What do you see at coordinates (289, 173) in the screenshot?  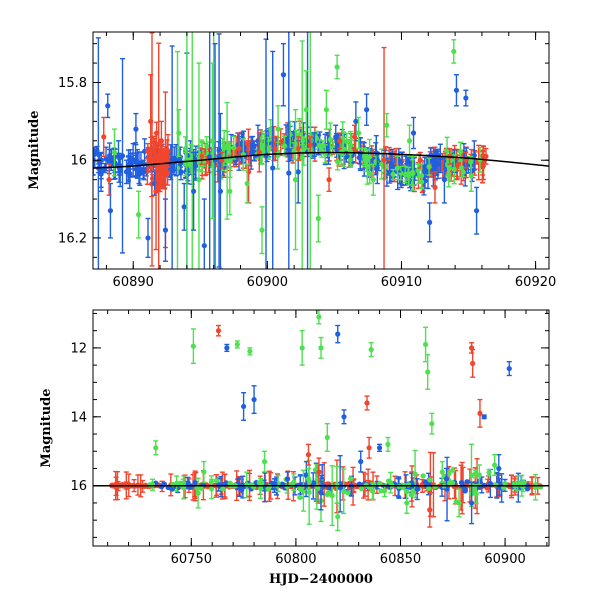 I see `top-blue-spike-point` at bounding box center [289, 173].